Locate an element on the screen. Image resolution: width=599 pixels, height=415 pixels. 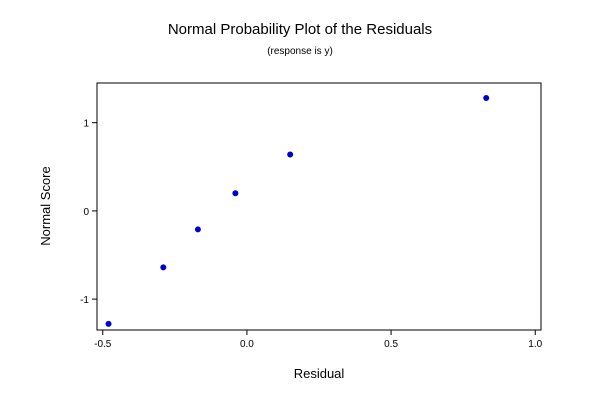
x-tick-label: 1.0 is located at coordinates (535, 344).